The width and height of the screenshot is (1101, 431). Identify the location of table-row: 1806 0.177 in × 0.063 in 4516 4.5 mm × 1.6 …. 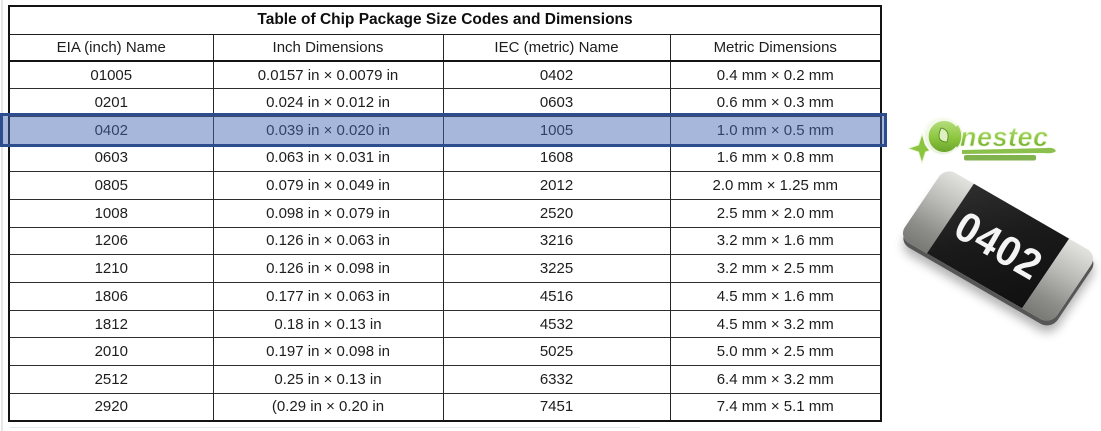
(445, 296).